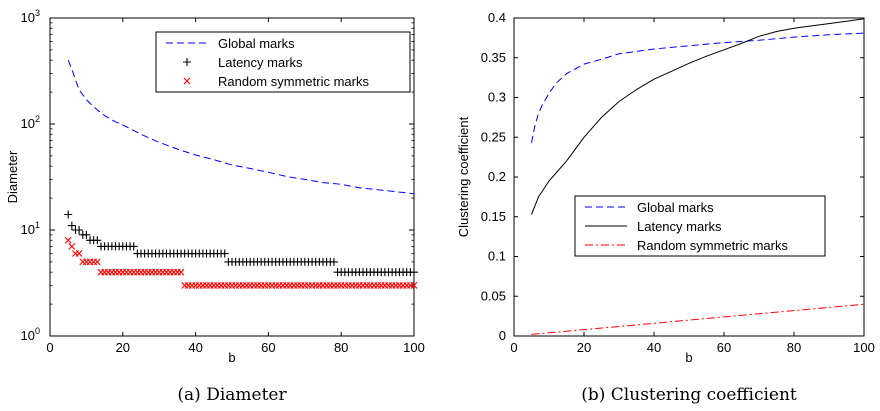  I want to click on y-tick-label: 10³, so click(30, 16).